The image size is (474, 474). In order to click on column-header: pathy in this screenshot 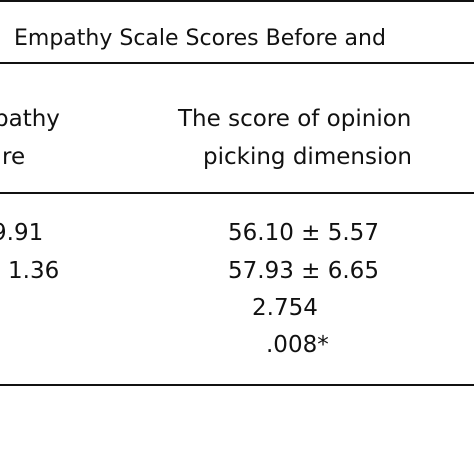, I will do `click(30, 119)`.